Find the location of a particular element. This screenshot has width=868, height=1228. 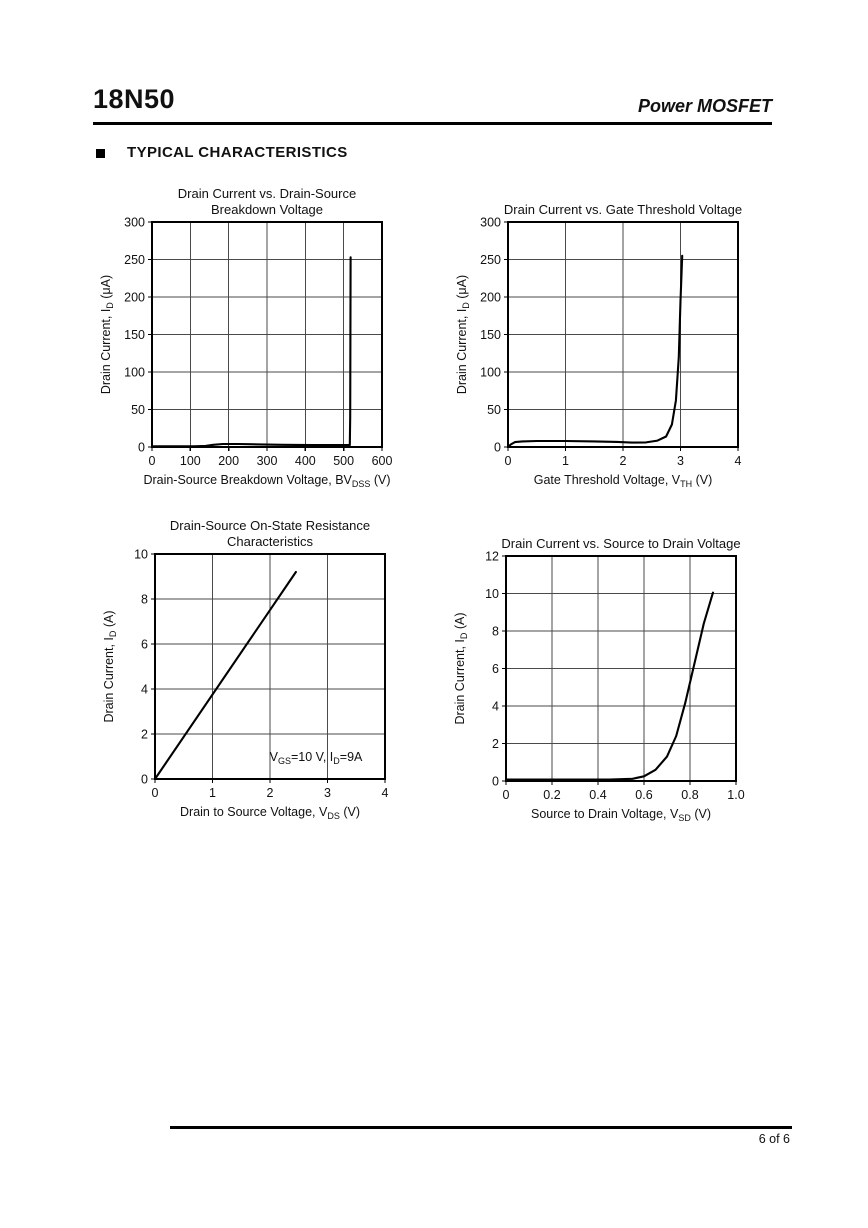

product-family-title: Power MOSFET is located at coordinates (704, 106).